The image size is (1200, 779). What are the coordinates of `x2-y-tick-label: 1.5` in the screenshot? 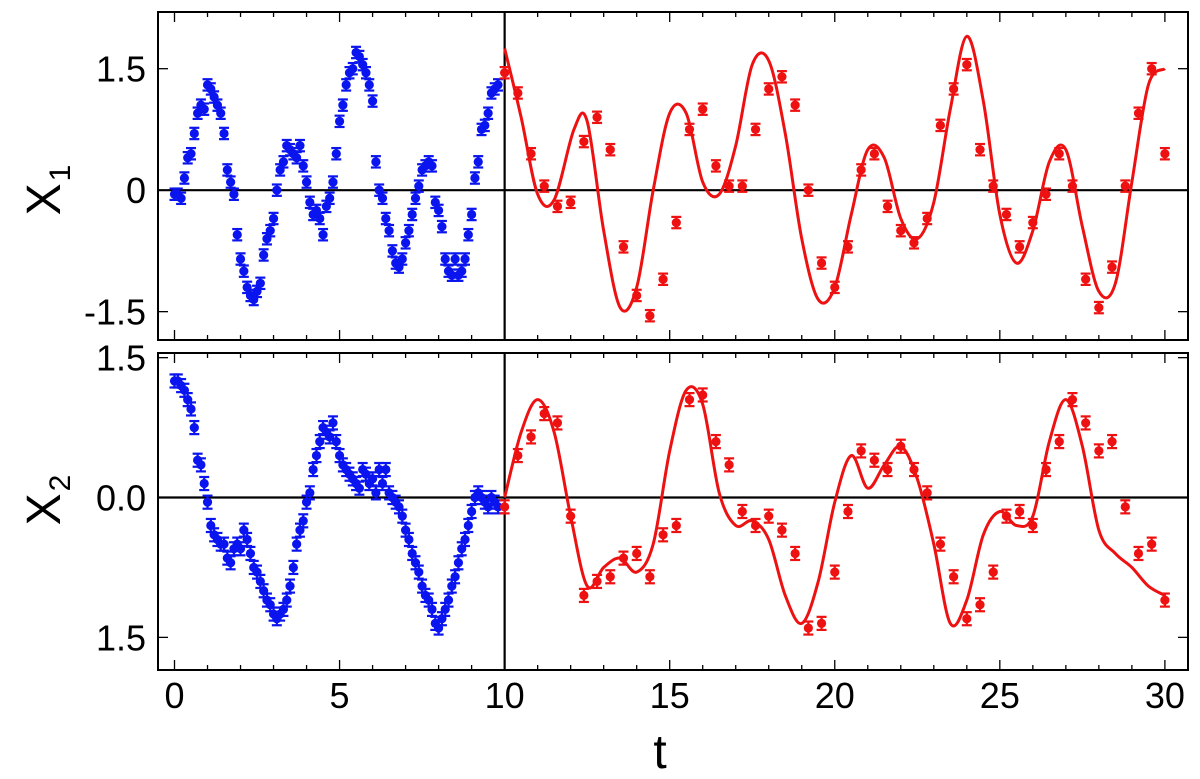 It's located at (121, 358).